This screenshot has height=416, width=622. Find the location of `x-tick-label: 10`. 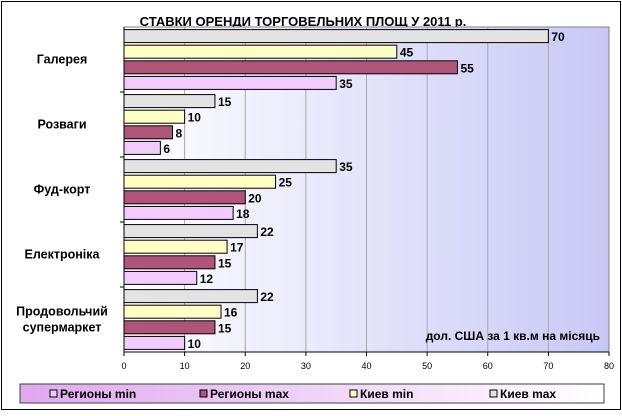

x-tick-label: 10 is located at coordinates (185, 366).